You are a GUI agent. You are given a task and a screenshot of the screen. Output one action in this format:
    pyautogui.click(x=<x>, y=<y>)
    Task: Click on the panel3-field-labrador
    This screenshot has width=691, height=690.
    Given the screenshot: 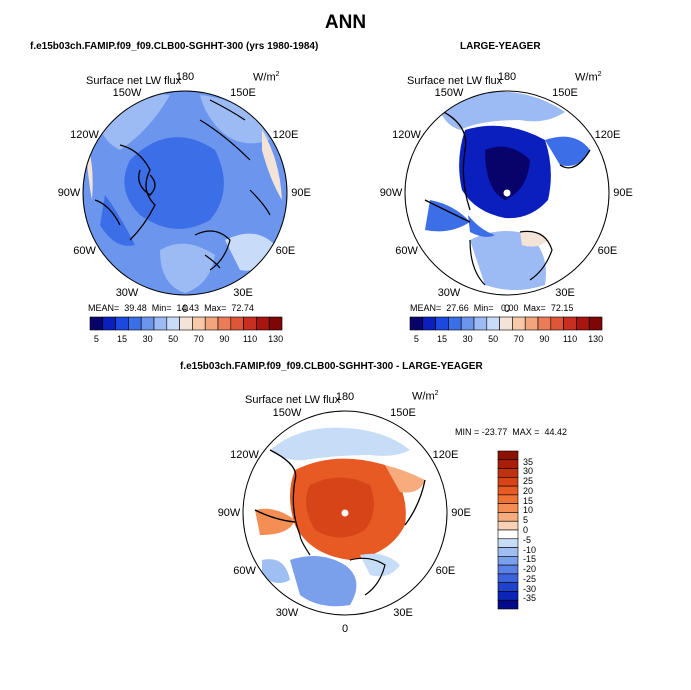 What is the action you would take?
    pyautogui.click(x=276, y=571)
    